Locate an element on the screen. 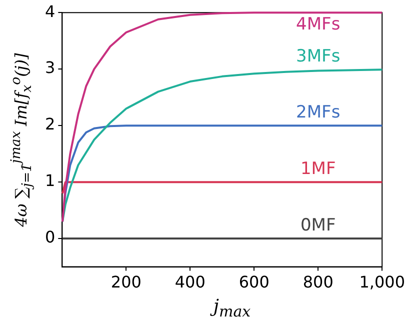 The image size is (408, 326). x-tick-label: 1,000 is located at coordinates (382, 282).